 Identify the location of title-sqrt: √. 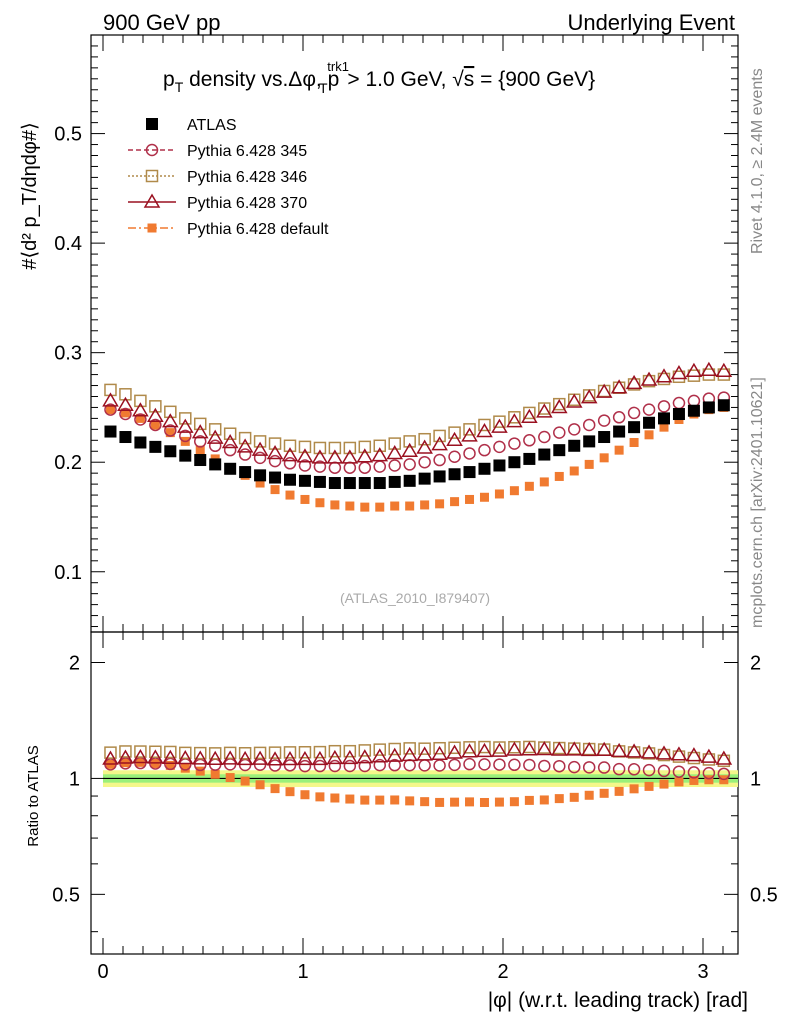
(458, 79).